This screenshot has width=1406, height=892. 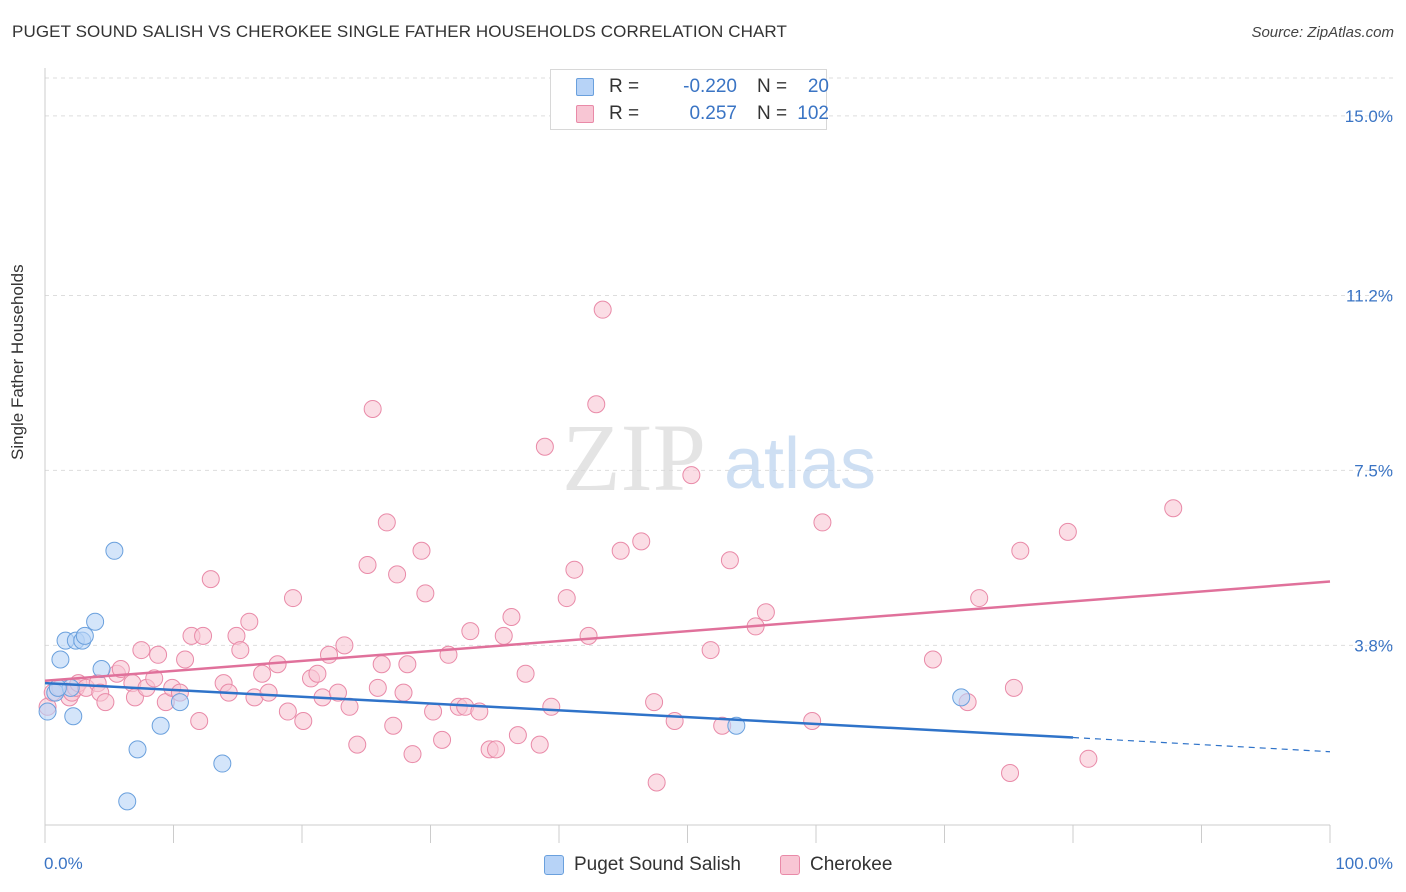 What do you see at coordinates (634, 457) in the screenshot?
I see `watermark-zip: ZIP` at bounding box center [634, 457].